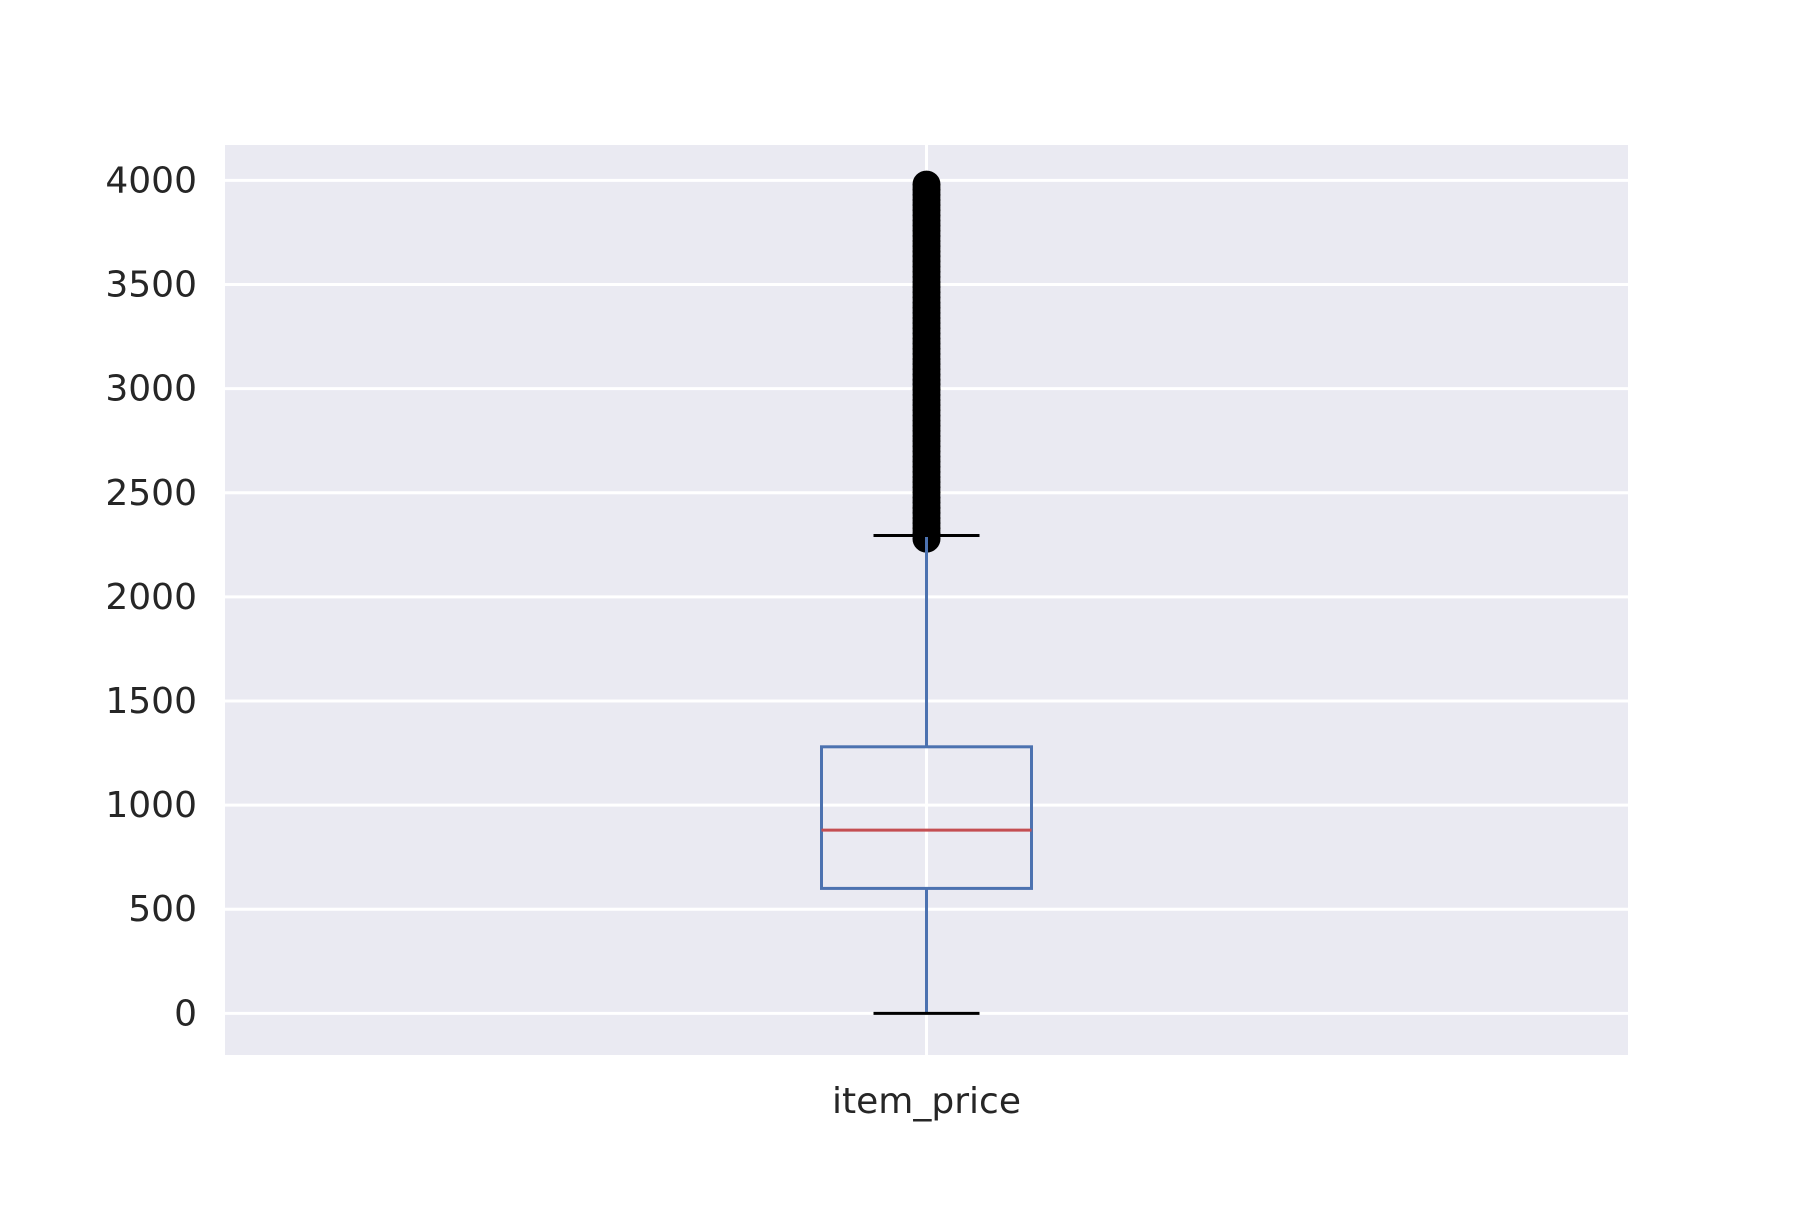 The height and width of the screenshot is (1205, 1800). I want to click on box-group, so click(926, 592).